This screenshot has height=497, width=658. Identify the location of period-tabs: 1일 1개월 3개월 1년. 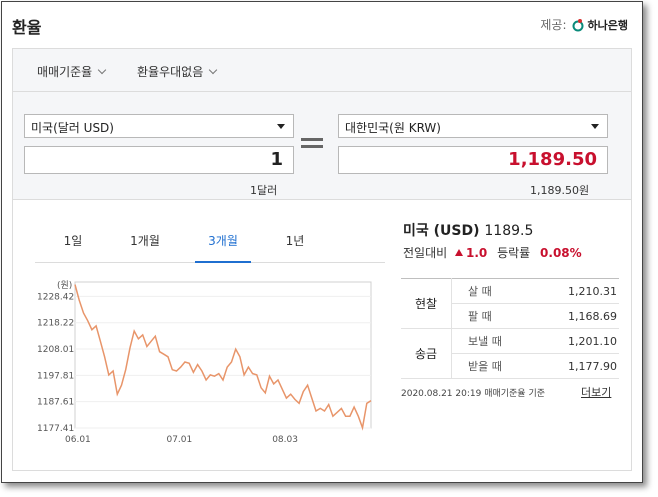
(210, 248).